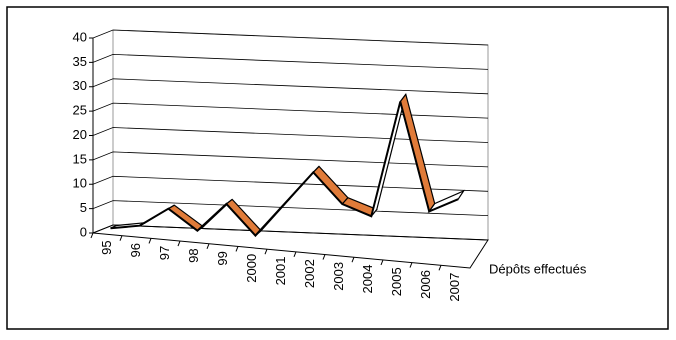  I want to click on x-tick-label: 98, so click(193, 255).